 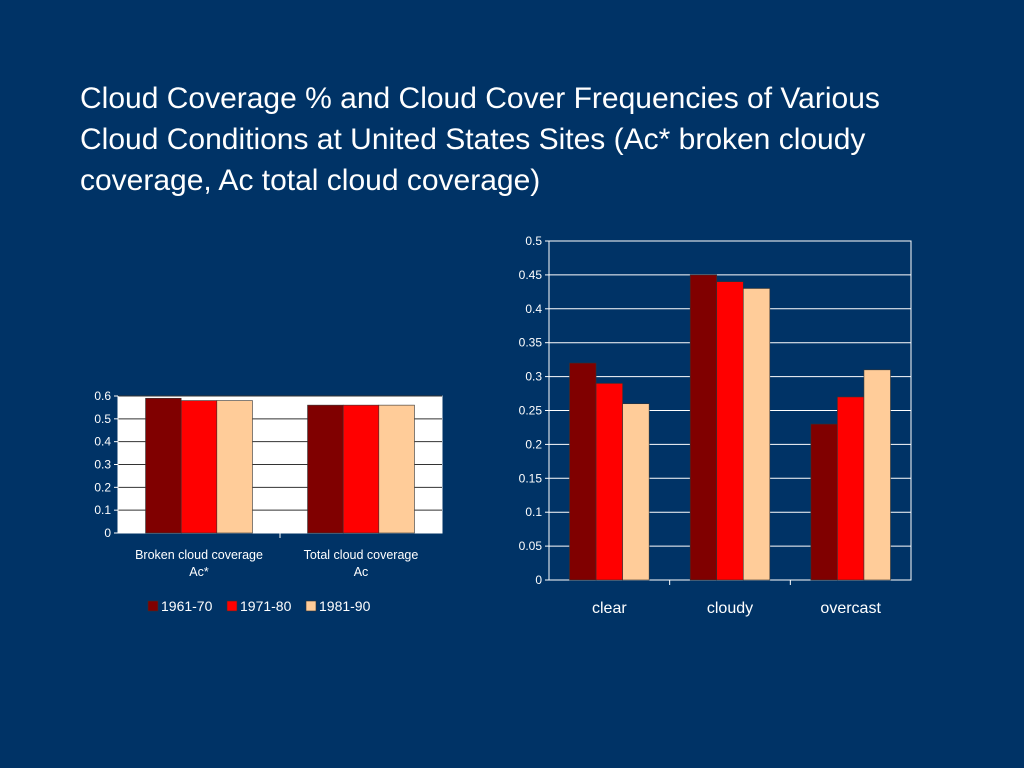 What do you see at coordinates (199, 572) in the screenshot?
I see `x-category-label: Ac*` at bounding box center [199, 572].